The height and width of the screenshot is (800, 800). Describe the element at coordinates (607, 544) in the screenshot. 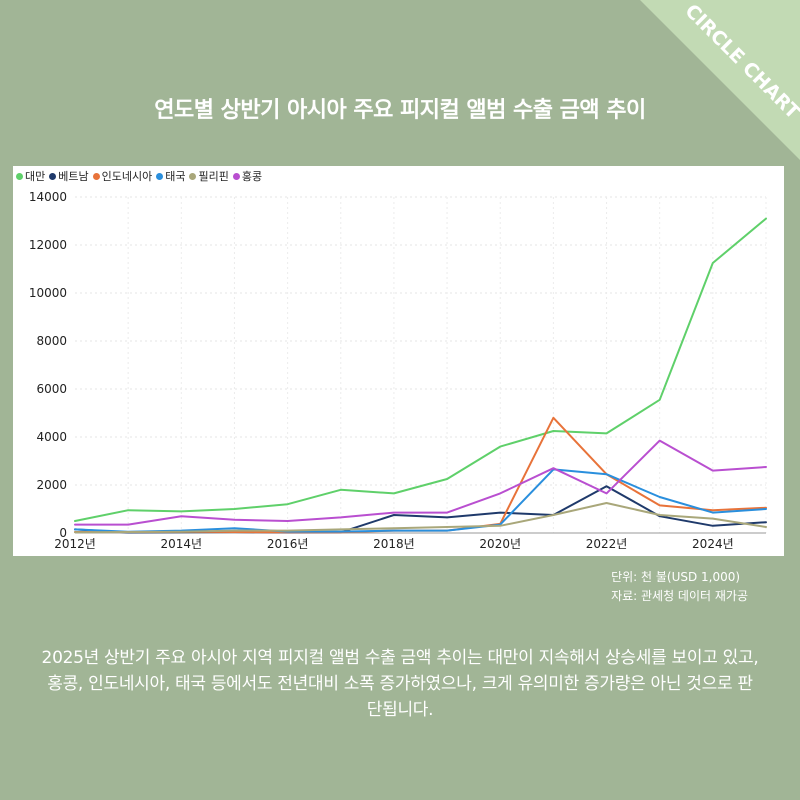

I see `x-tick-label: 2022년` at that location.